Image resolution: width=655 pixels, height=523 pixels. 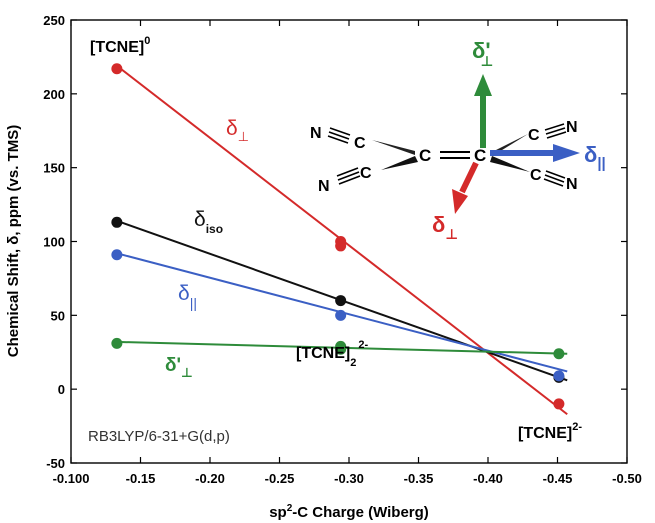 I want to click on wedge-bond-left-lower, so click(x=399, y=163).